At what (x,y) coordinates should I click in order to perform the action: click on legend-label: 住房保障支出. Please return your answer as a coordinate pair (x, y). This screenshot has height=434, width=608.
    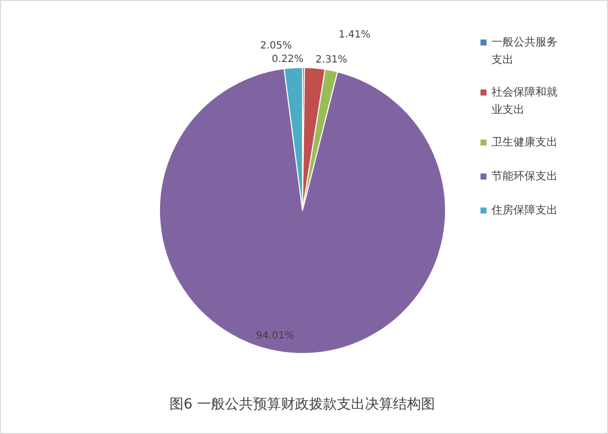
    Looking at the image, I should click on (525, 210).